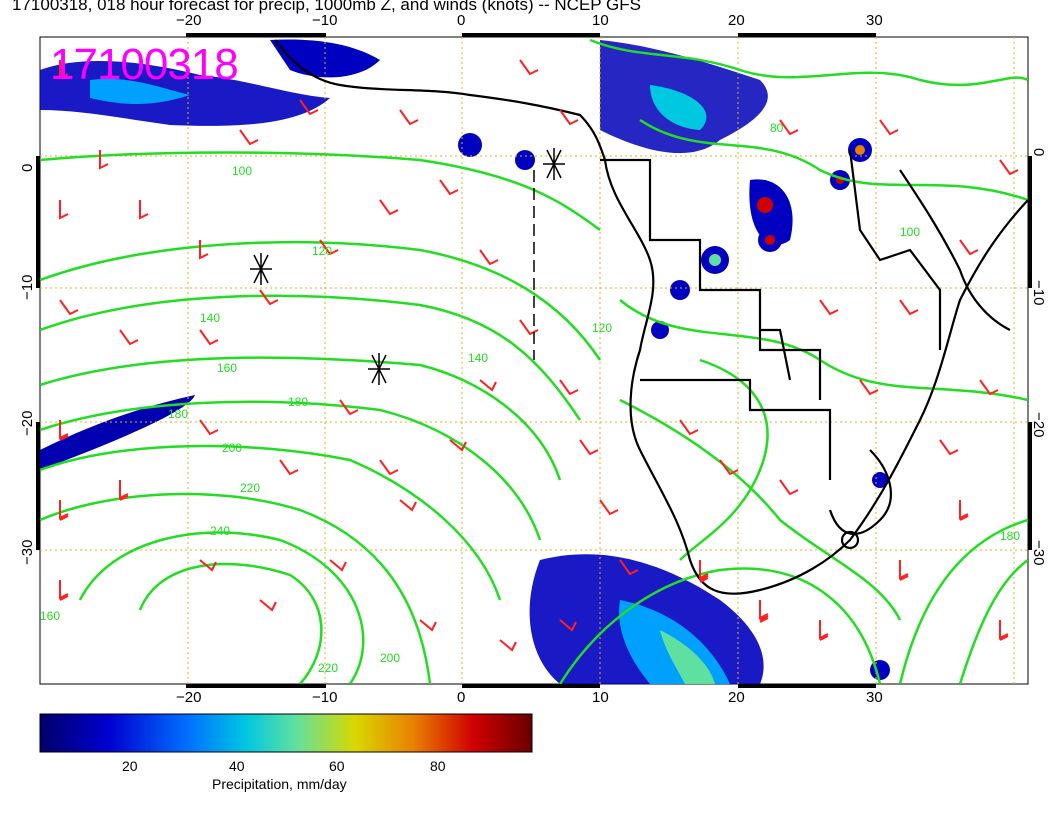 The height and width of the screenshot is (816, 1056). Describe the element at coordinates (286, 733) in the screenshot. I see `colorbar` at that location.